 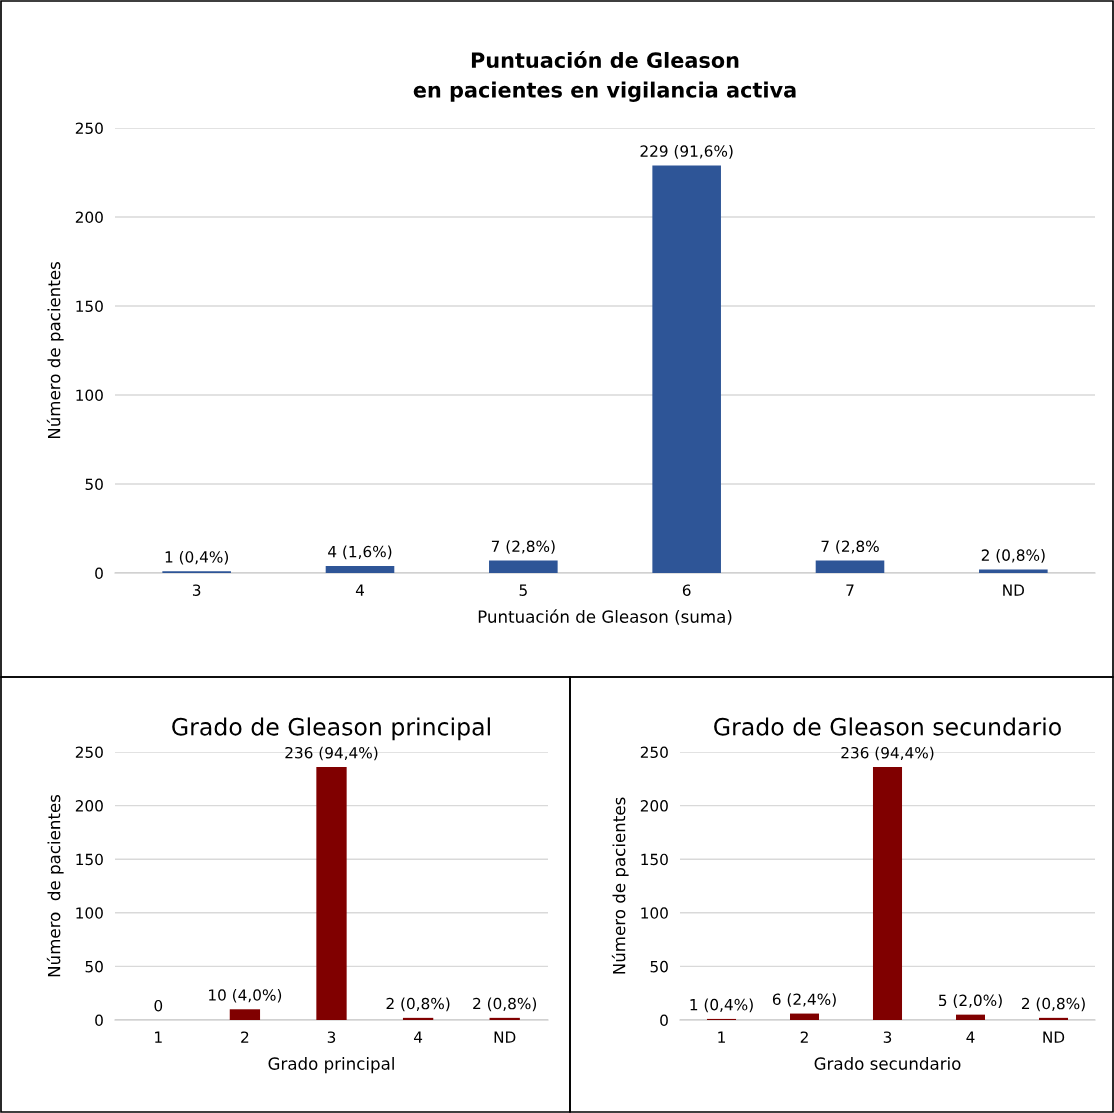 I want to click on data-label: 229 (91,6%), so click(x=686, y=152).